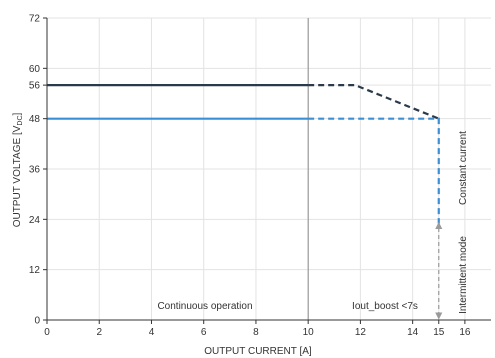 The width and height of the screenshot is (495, 358). Describe the element at coordinates (413, 332) in the screenshot. I see `x-tick-label-7: 14` at that location.